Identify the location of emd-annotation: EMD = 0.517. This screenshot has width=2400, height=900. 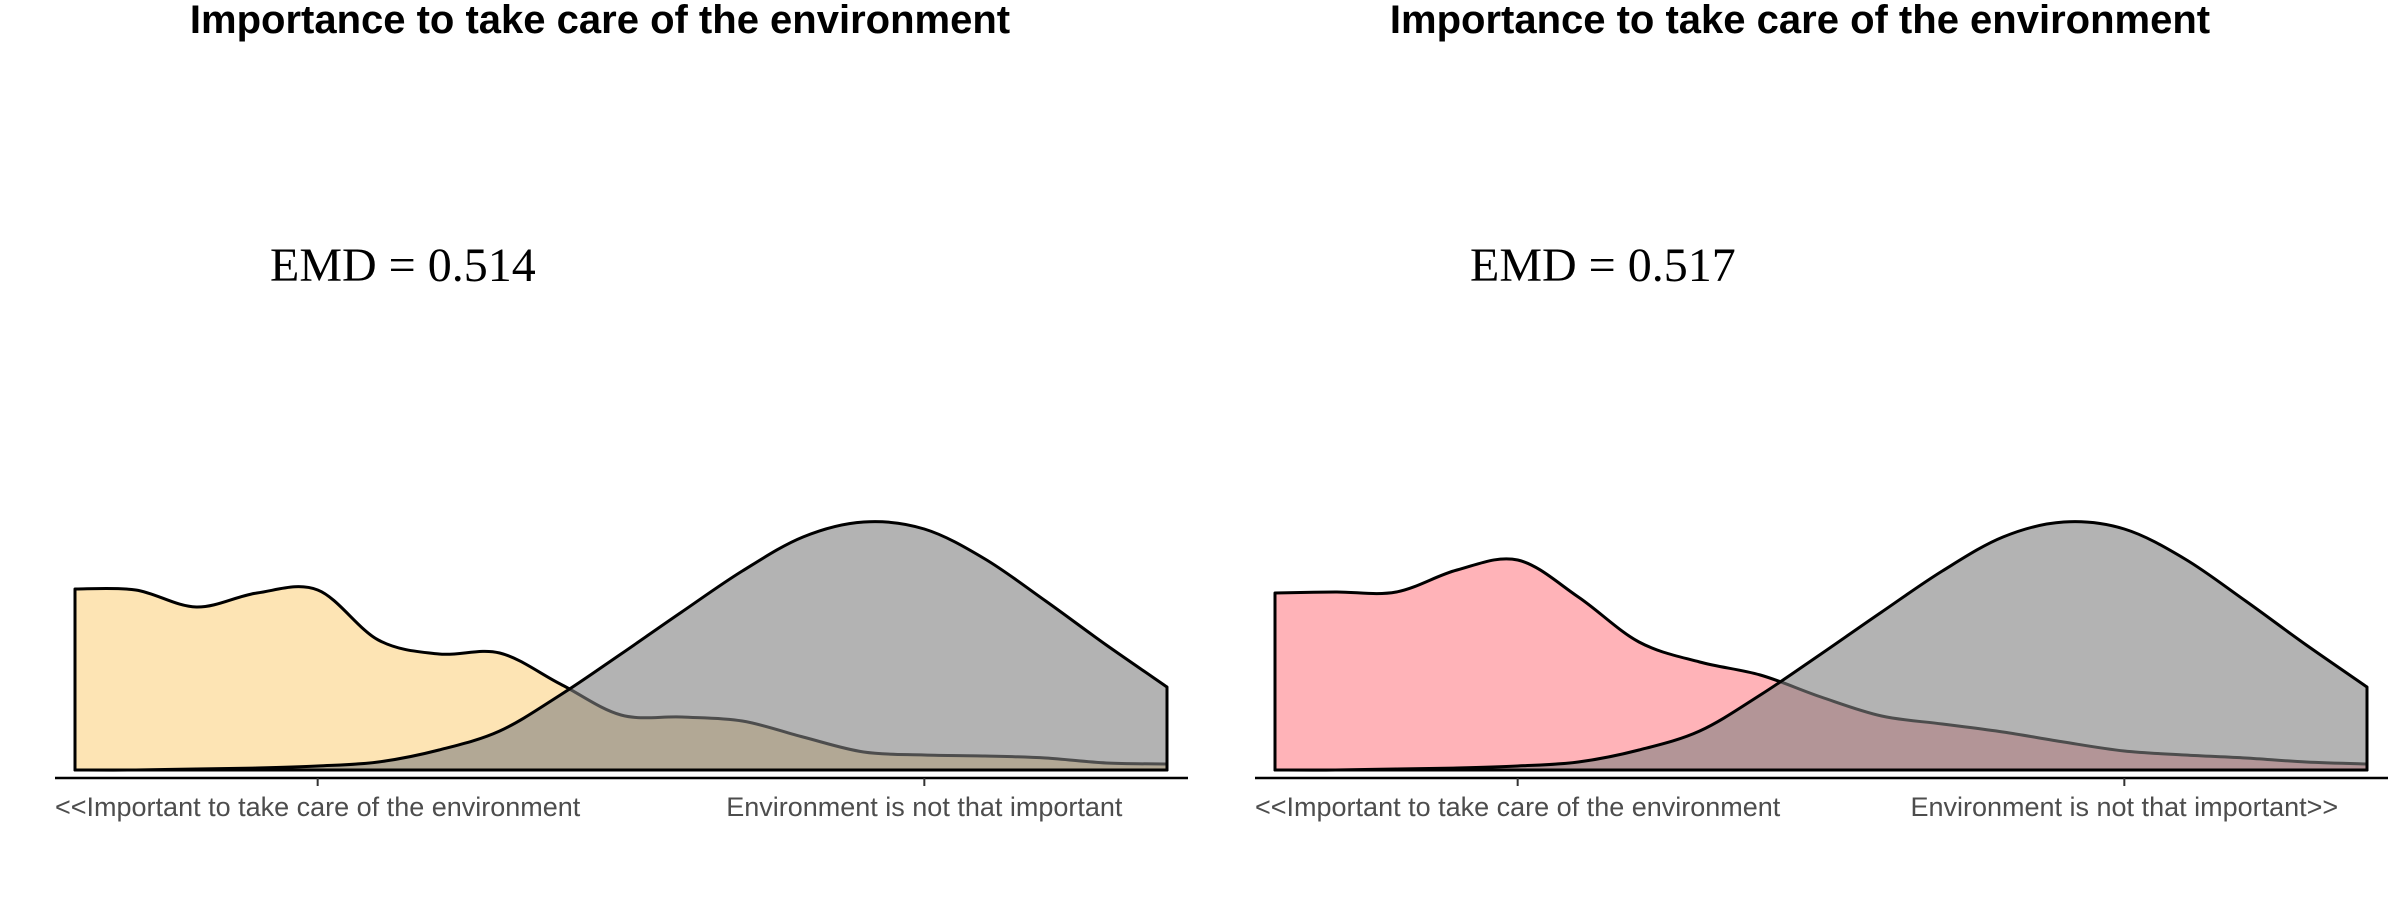
(1603, 265).